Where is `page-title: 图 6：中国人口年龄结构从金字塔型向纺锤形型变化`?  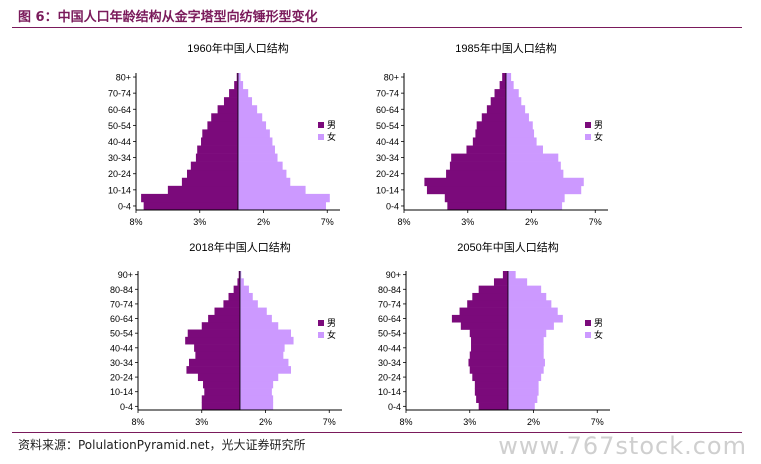
page-title: 图 6：中国人口年龄结构从金字塔型向纺锤形型变化 is located at coordinates (168, 17).